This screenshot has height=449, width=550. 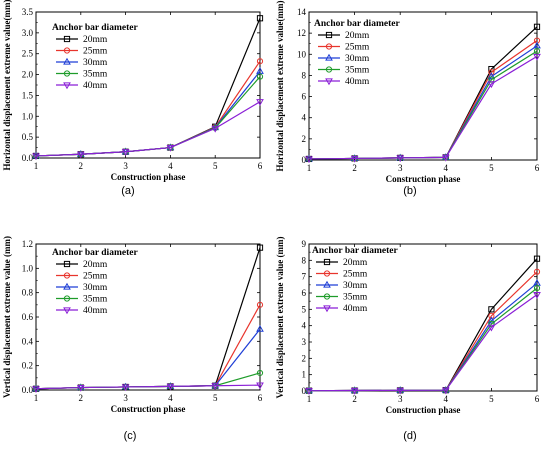 I want to click on y-tick-label: 10, so click(x=302, y=54).